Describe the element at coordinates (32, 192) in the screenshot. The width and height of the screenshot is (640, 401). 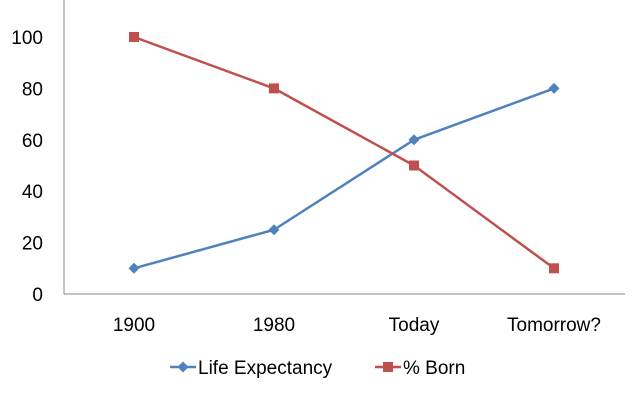
I see `y-tick-label: 40` at that location.